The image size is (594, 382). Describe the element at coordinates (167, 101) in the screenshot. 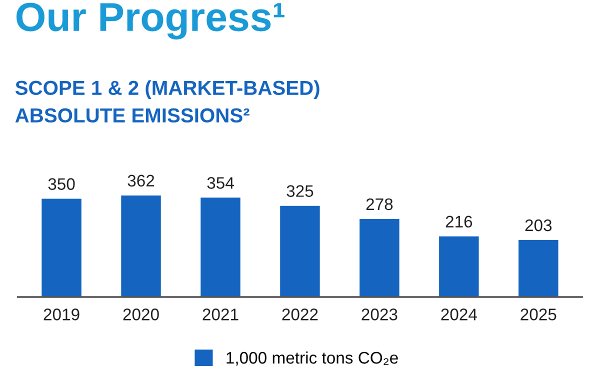

I see `chart-subtitle: SCOPE 1 & 2 (MARKET-BASED) ABSOLUTE EMISSIONS²` at that location.